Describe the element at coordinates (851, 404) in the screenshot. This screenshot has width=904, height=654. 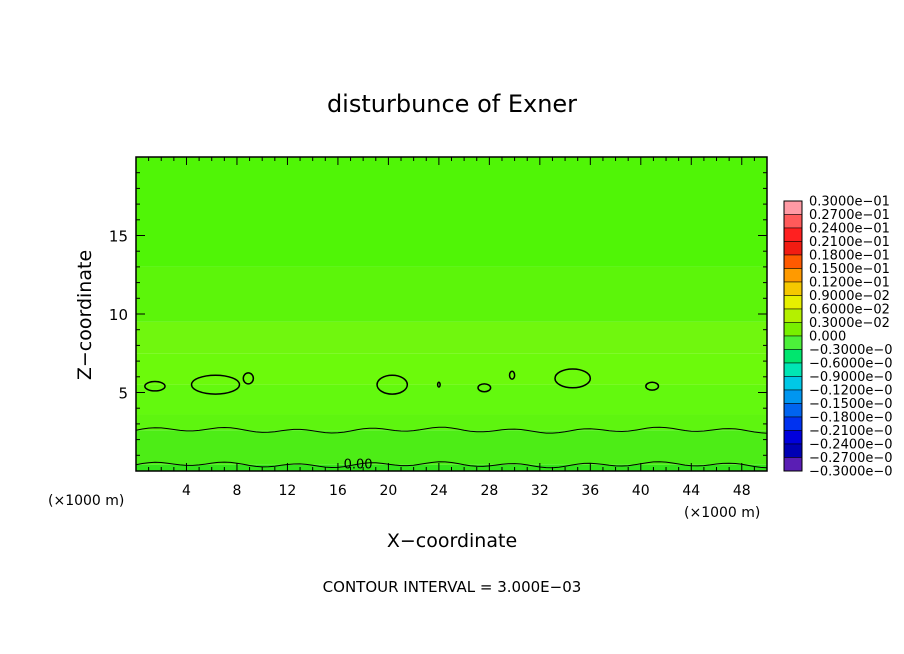
I see `colorbar-label-15: −0.1500e−0` at that location.